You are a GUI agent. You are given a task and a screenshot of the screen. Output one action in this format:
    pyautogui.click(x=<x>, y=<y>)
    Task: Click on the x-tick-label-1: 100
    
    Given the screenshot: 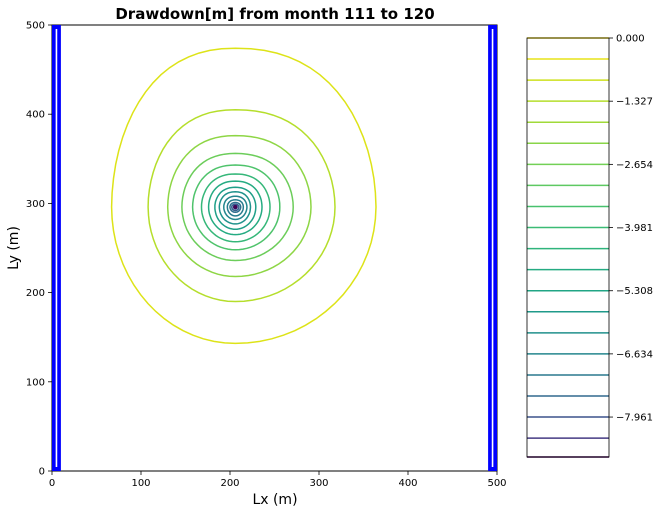 What is the action you would take?
    pyautogui.click(x=140, y=483)
    